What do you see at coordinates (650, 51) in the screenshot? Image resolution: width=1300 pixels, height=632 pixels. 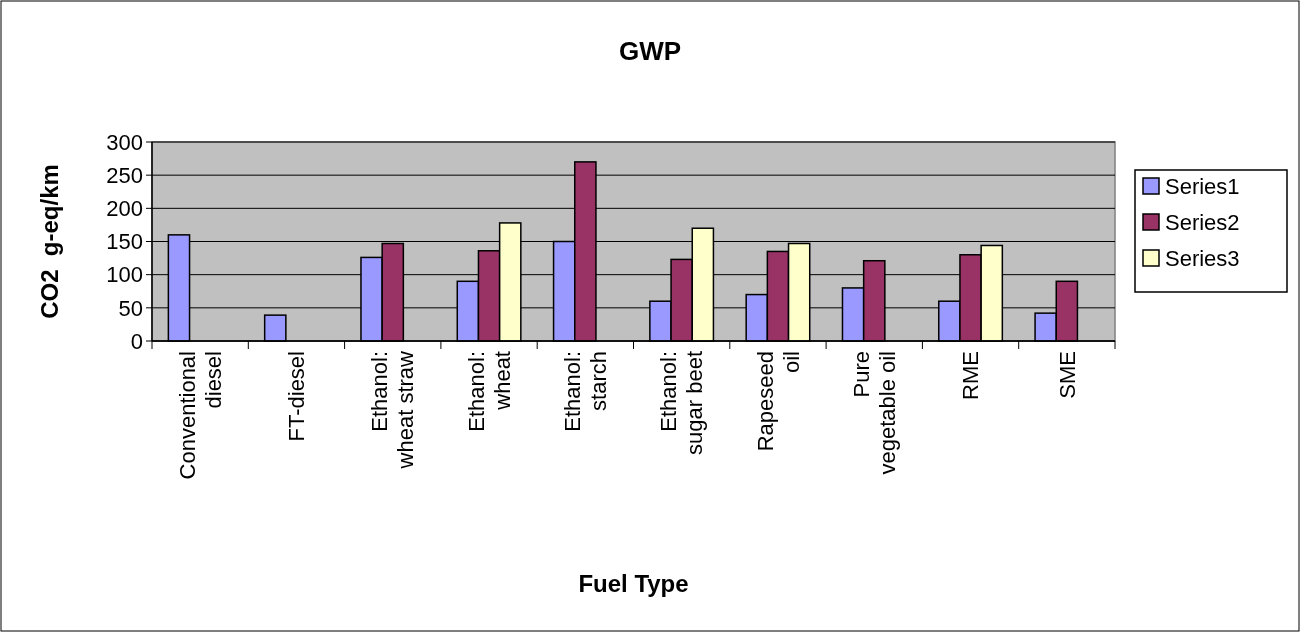 I see `chart-title: GWP` at bounding box center [650, 51].